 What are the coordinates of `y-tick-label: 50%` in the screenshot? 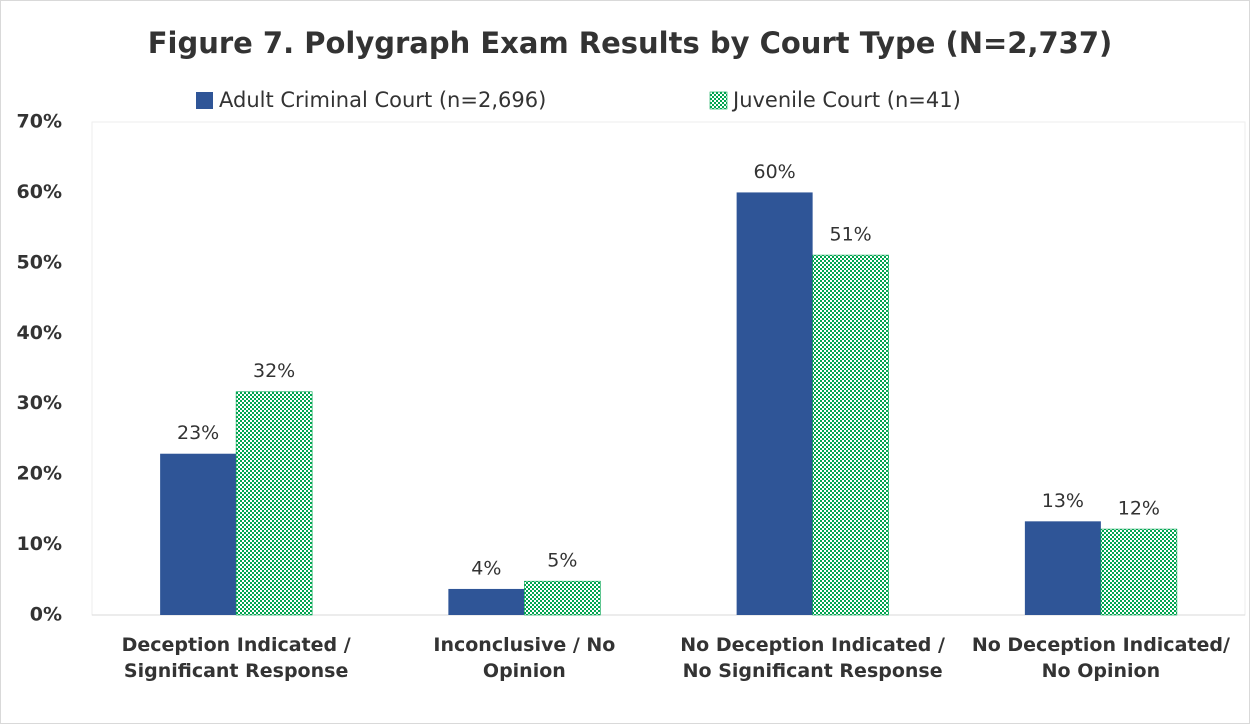 It's located at (39, 262).